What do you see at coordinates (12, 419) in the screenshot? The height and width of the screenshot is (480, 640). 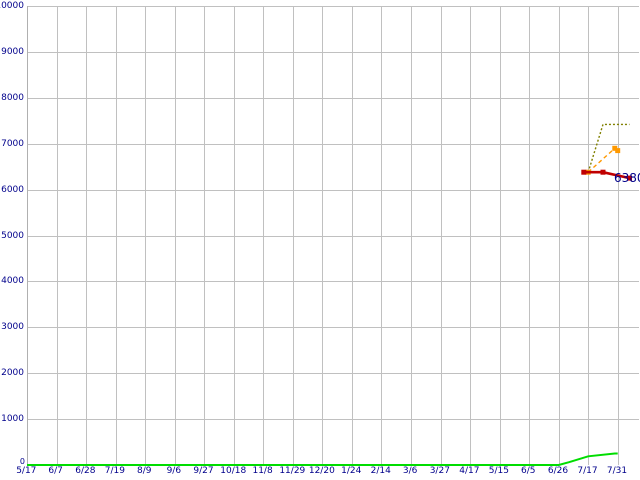 I see `y-axis-tick-label: 1000` at bounding box center [12, 419].